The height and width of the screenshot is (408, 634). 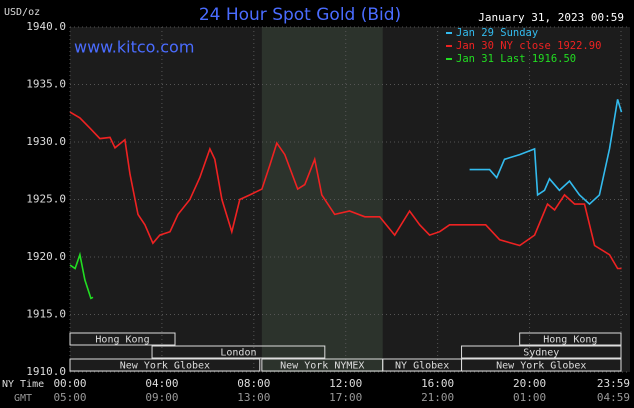 I want to click on y-tick-label: 1920.0, so click(x=46, y=256).